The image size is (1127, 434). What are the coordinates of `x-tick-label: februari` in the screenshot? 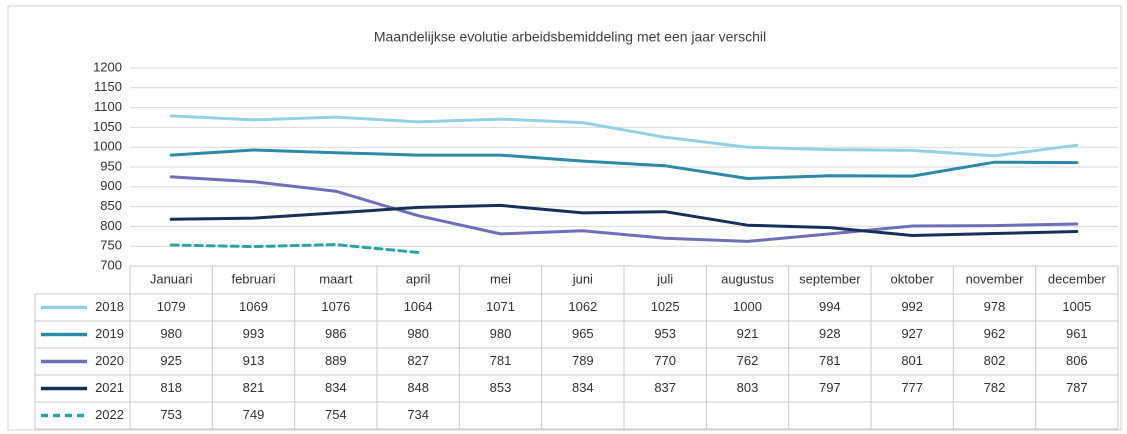 It's located at (253, 278).